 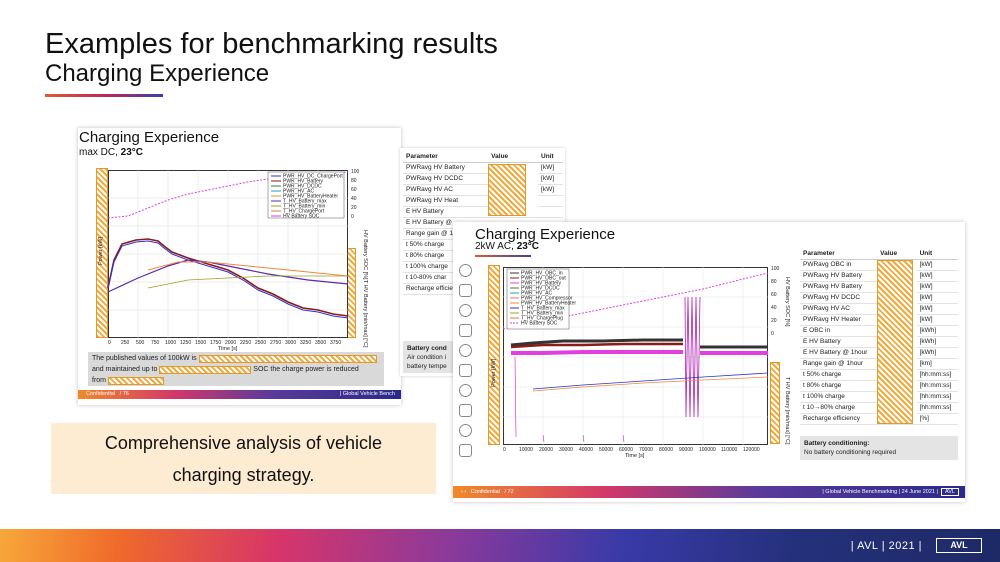 I want to click on ac-th-value: Value, so click(x=897, y=254).